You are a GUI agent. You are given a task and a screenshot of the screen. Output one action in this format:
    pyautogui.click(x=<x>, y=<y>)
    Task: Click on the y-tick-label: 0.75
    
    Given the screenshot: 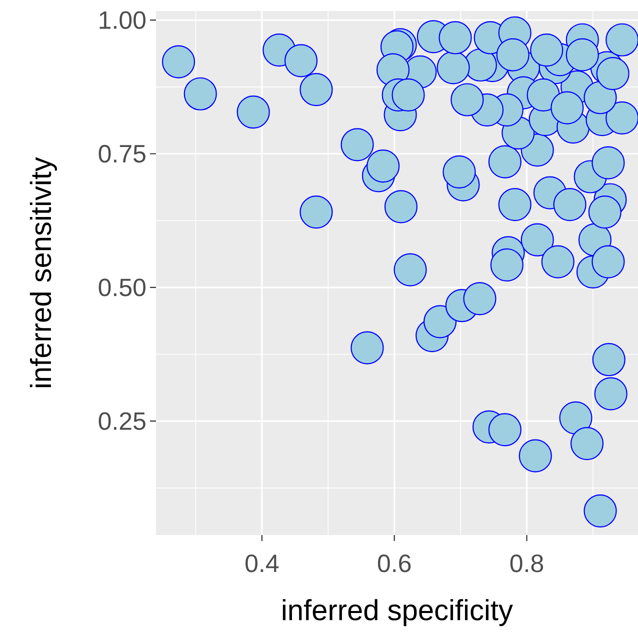 What is the action you would take?
    pyautogui.click(x=122, y=153)
    